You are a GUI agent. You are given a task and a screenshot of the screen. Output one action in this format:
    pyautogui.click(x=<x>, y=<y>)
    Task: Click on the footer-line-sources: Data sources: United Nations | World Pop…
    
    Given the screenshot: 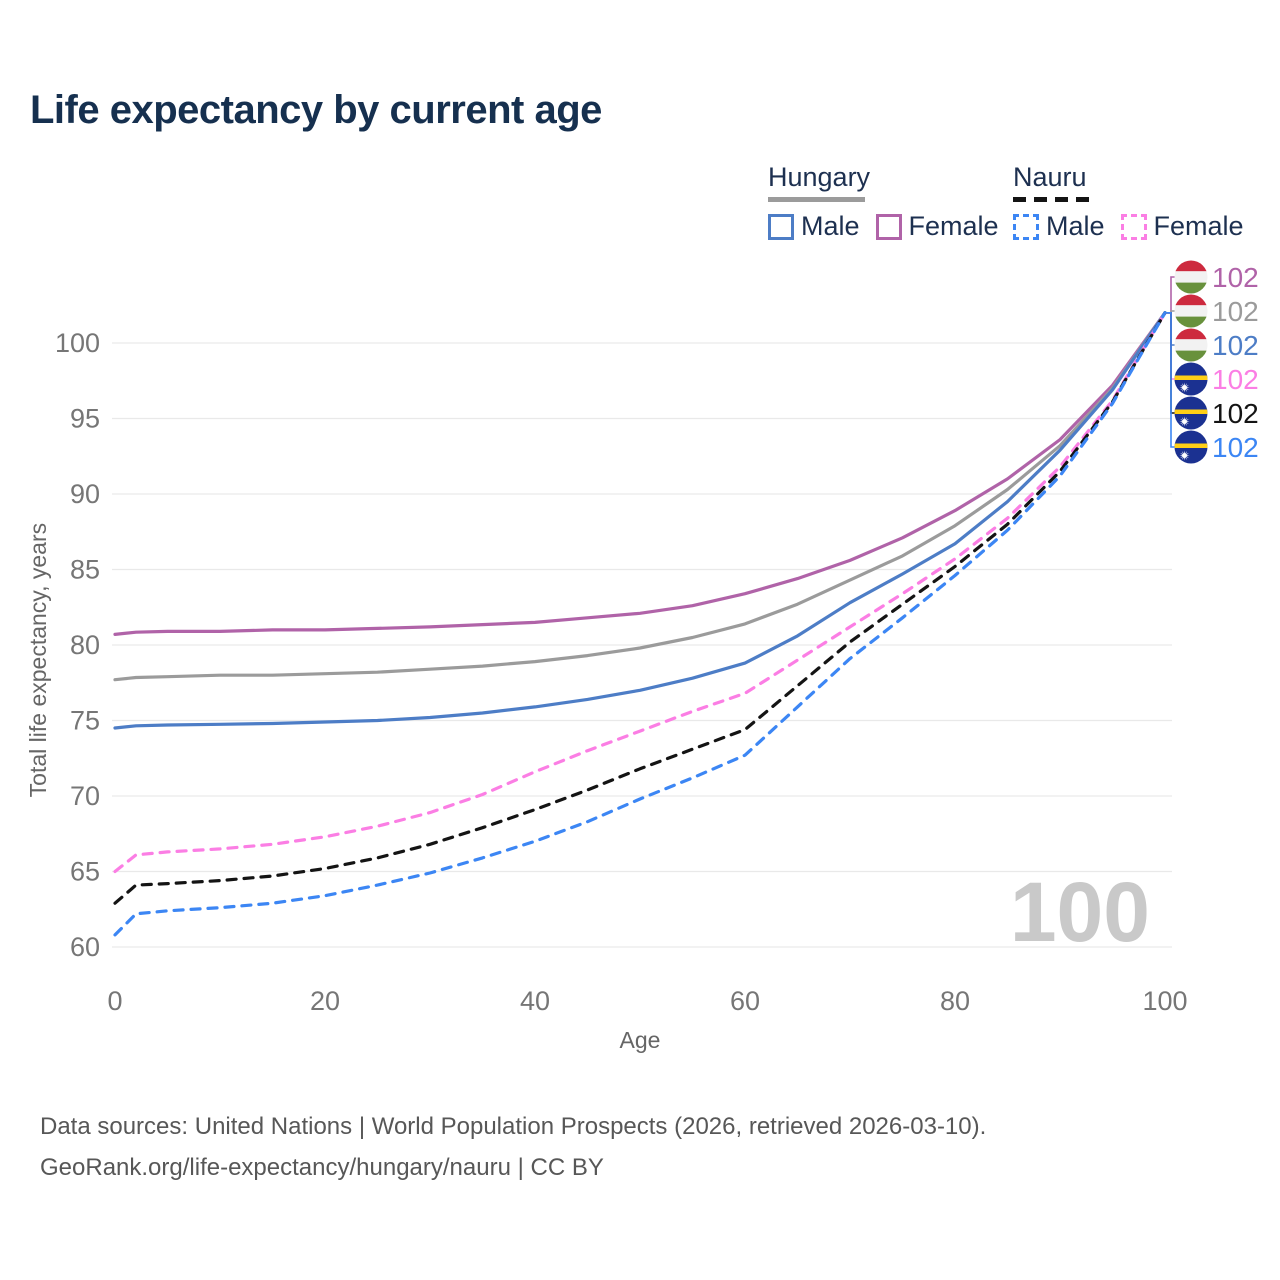 What is the action you would take?
    pyautogui.click(x=513, y=1126)
    